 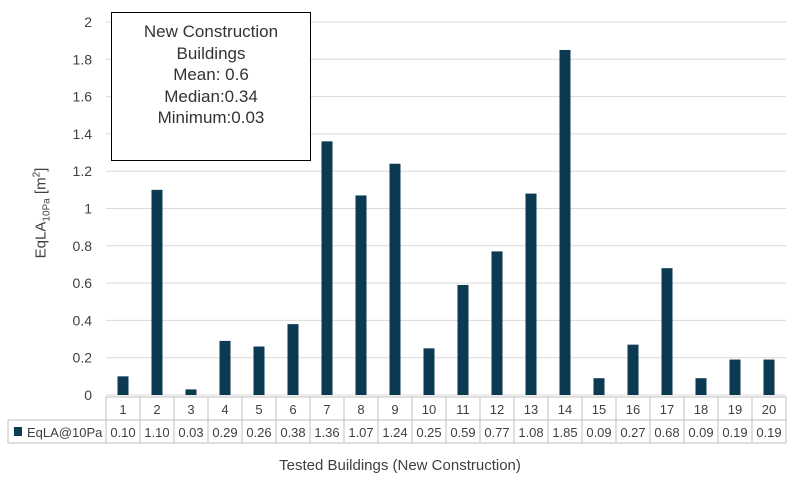 What do you see at coordinates (735, 409) in the screenshot?
I see `x-category-label: 19` at bounding box center [735, 409].